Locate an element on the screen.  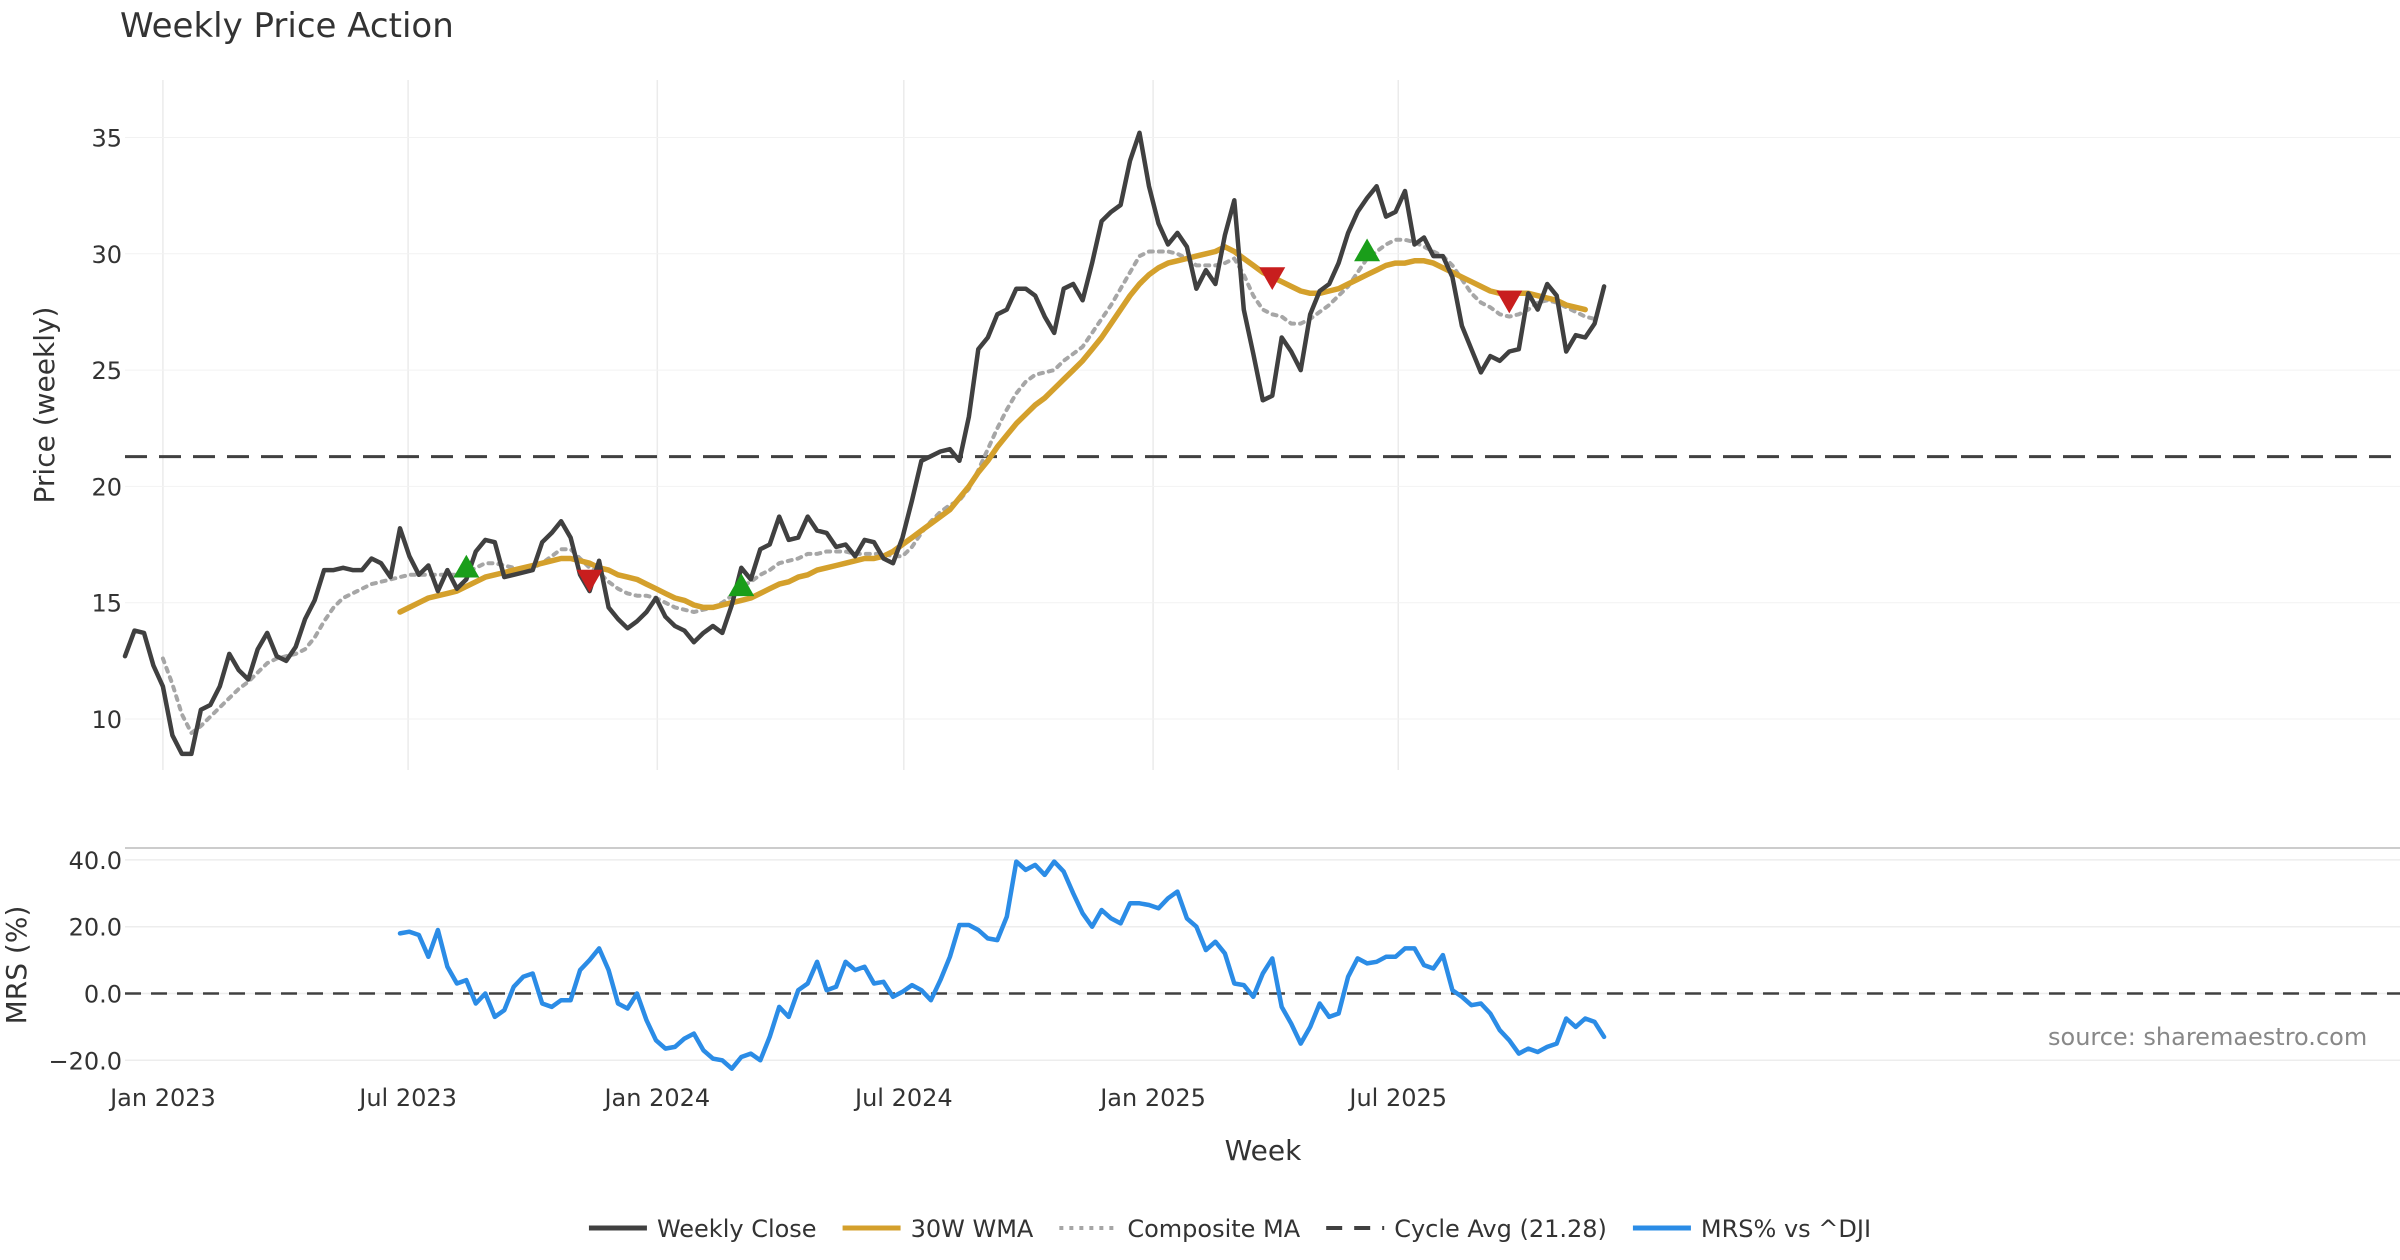
legend-item-composite-ma: Composite MA is located at coordinates (1180, 1229).